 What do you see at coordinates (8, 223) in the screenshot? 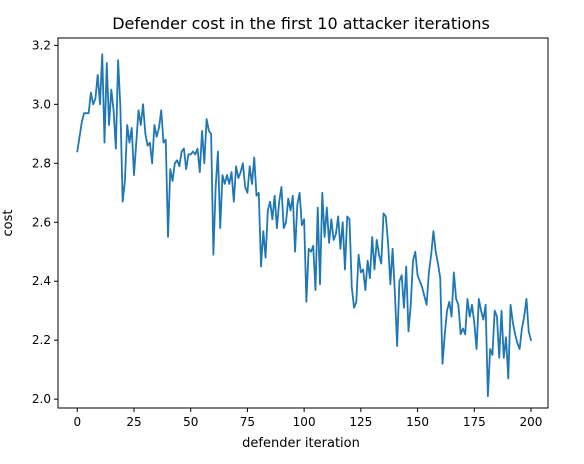
I see `y-axis-label: cost` at bounding box center [8, 223].